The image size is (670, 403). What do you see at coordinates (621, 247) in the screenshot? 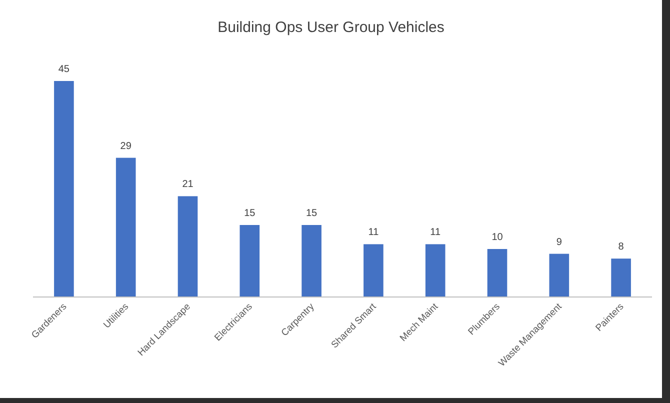
I see `data-label: 8` at bounding box center [621, 247].